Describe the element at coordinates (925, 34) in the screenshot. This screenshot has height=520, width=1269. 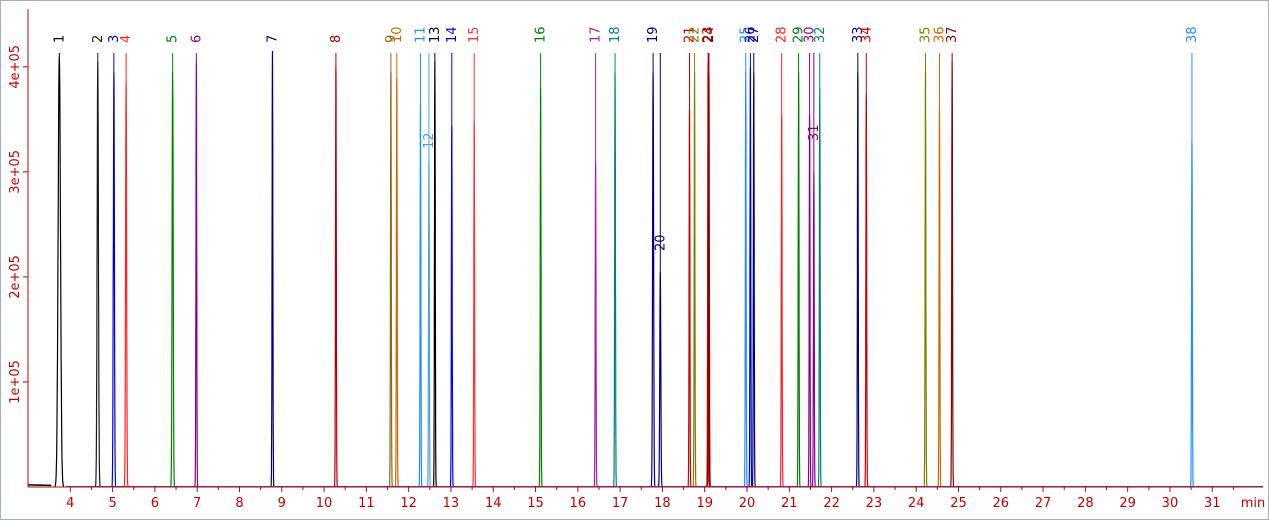
I see `peak-label: 35` at that location.